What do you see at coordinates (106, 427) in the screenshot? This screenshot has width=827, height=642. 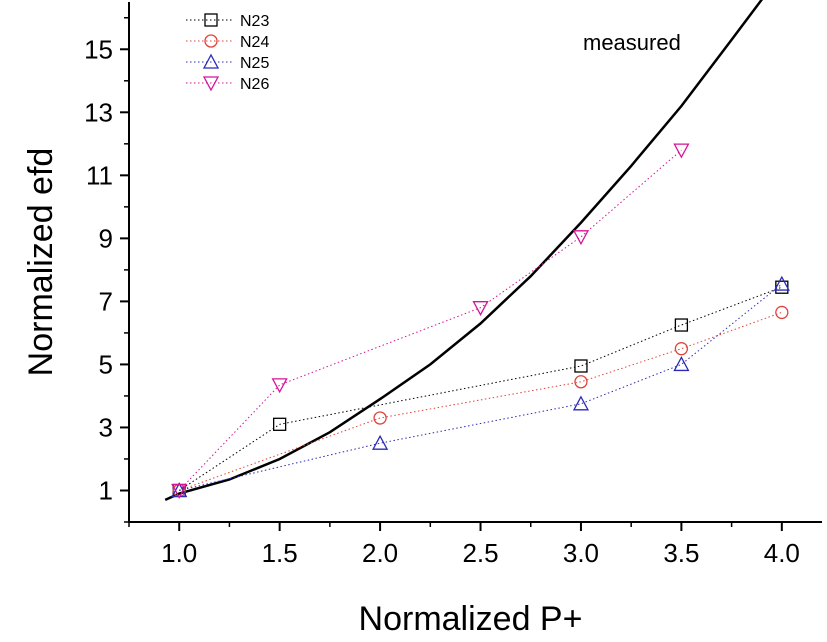 I see `y-tick-label: 3` at bounding box center [106, 427].